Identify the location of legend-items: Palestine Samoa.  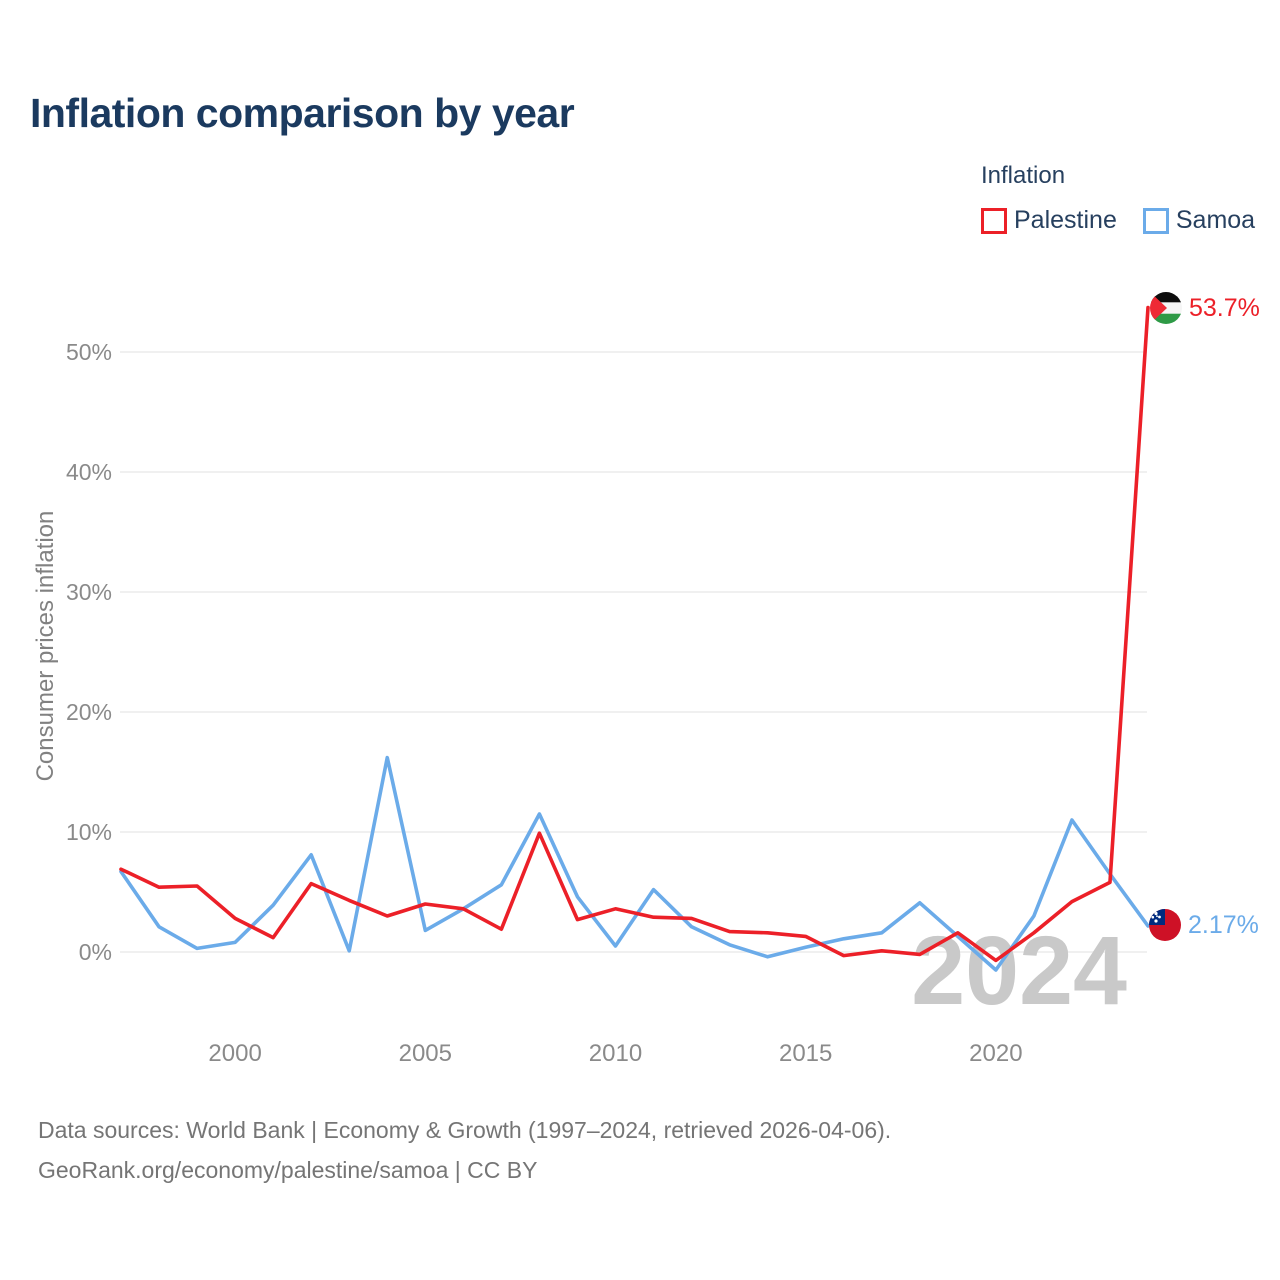
(1126, 220).